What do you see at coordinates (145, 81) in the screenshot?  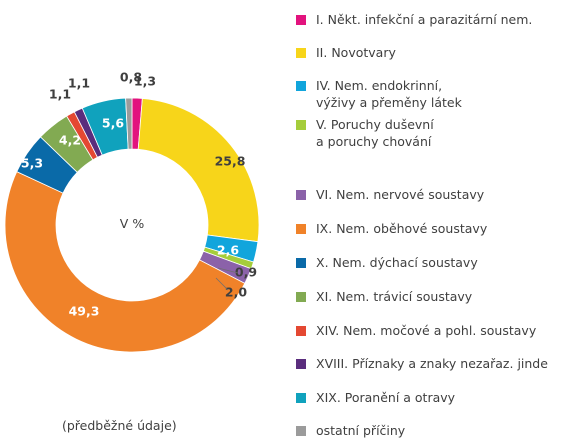 I see `slice-value-label: 1,3` at bounding box center [145, 81].